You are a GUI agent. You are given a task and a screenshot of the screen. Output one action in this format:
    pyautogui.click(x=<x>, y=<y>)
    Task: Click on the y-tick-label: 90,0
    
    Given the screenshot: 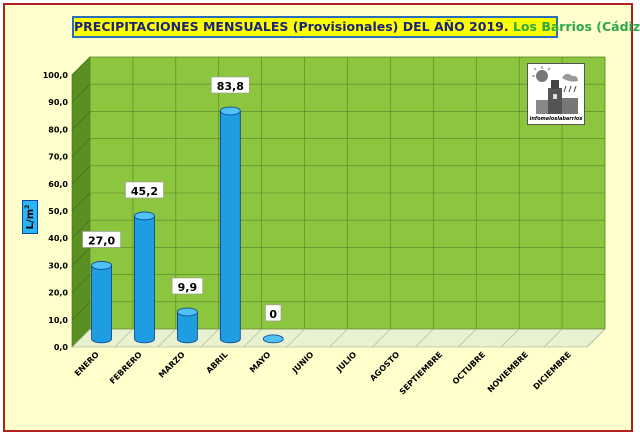 What is the action you would take?
    pyautogui.click(x=58, y=102)
    